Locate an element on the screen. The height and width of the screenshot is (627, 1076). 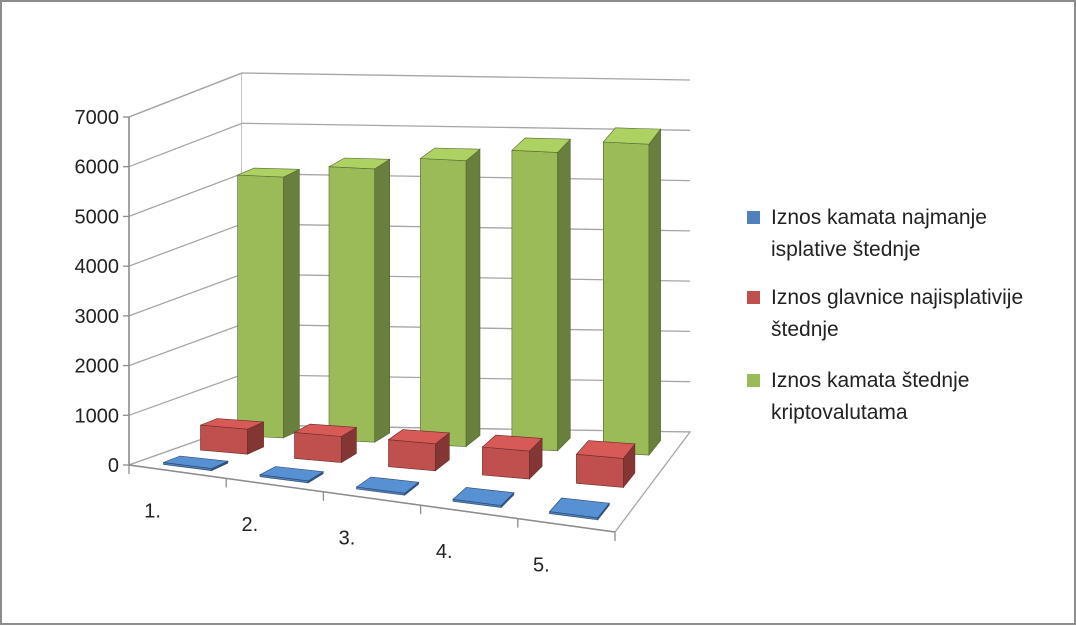
y-tick-label: 3000 is located at coordinates (97, 317).